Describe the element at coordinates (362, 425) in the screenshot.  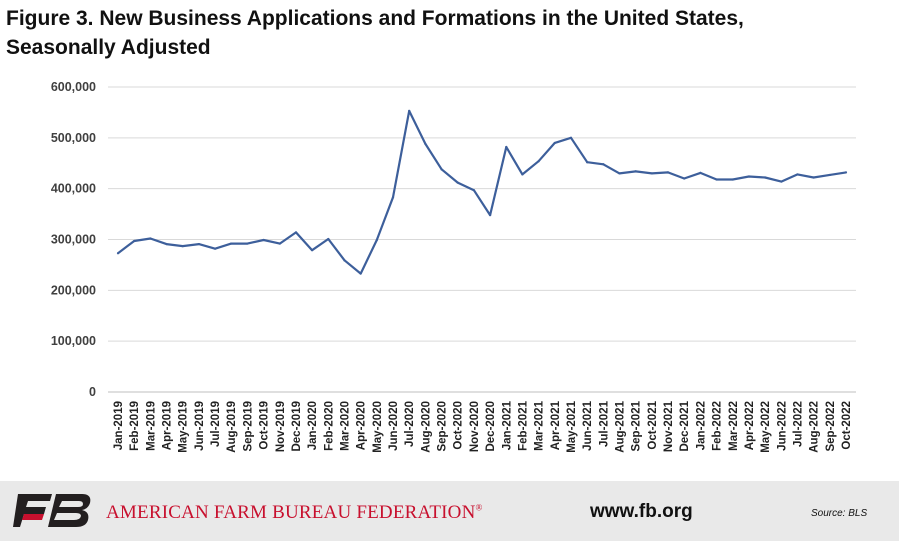
I see `x-tick-label: Apr-2020` at that location.